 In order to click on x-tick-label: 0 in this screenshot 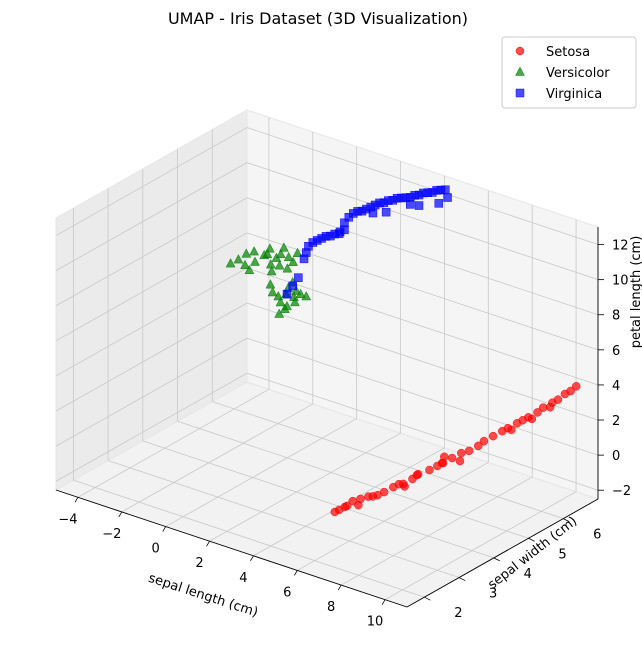, I will do `click(156, 549)`.